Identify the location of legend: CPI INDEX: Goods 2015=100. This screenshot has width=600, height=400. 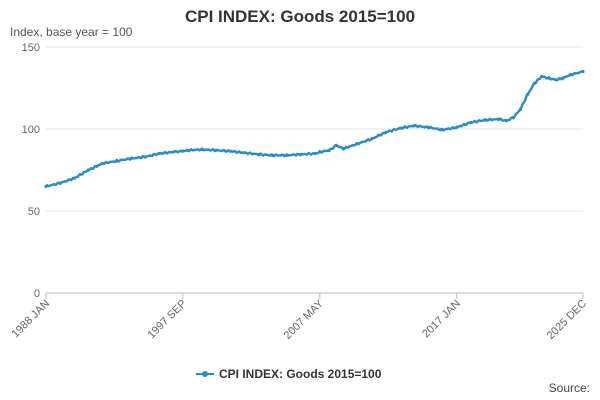
(289, 374).